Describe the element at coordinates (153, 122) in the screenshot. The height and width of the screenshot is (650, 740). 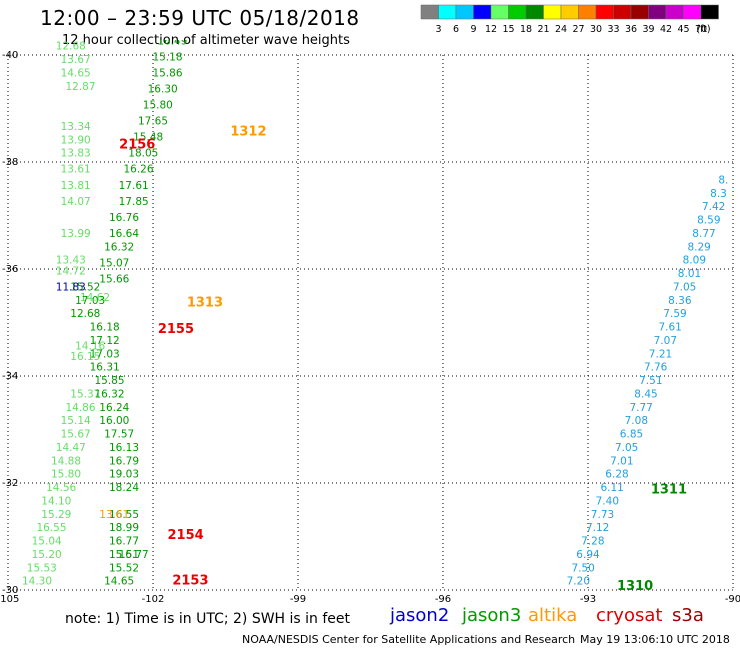
I see `wave-height-point: 17.65` at that location.